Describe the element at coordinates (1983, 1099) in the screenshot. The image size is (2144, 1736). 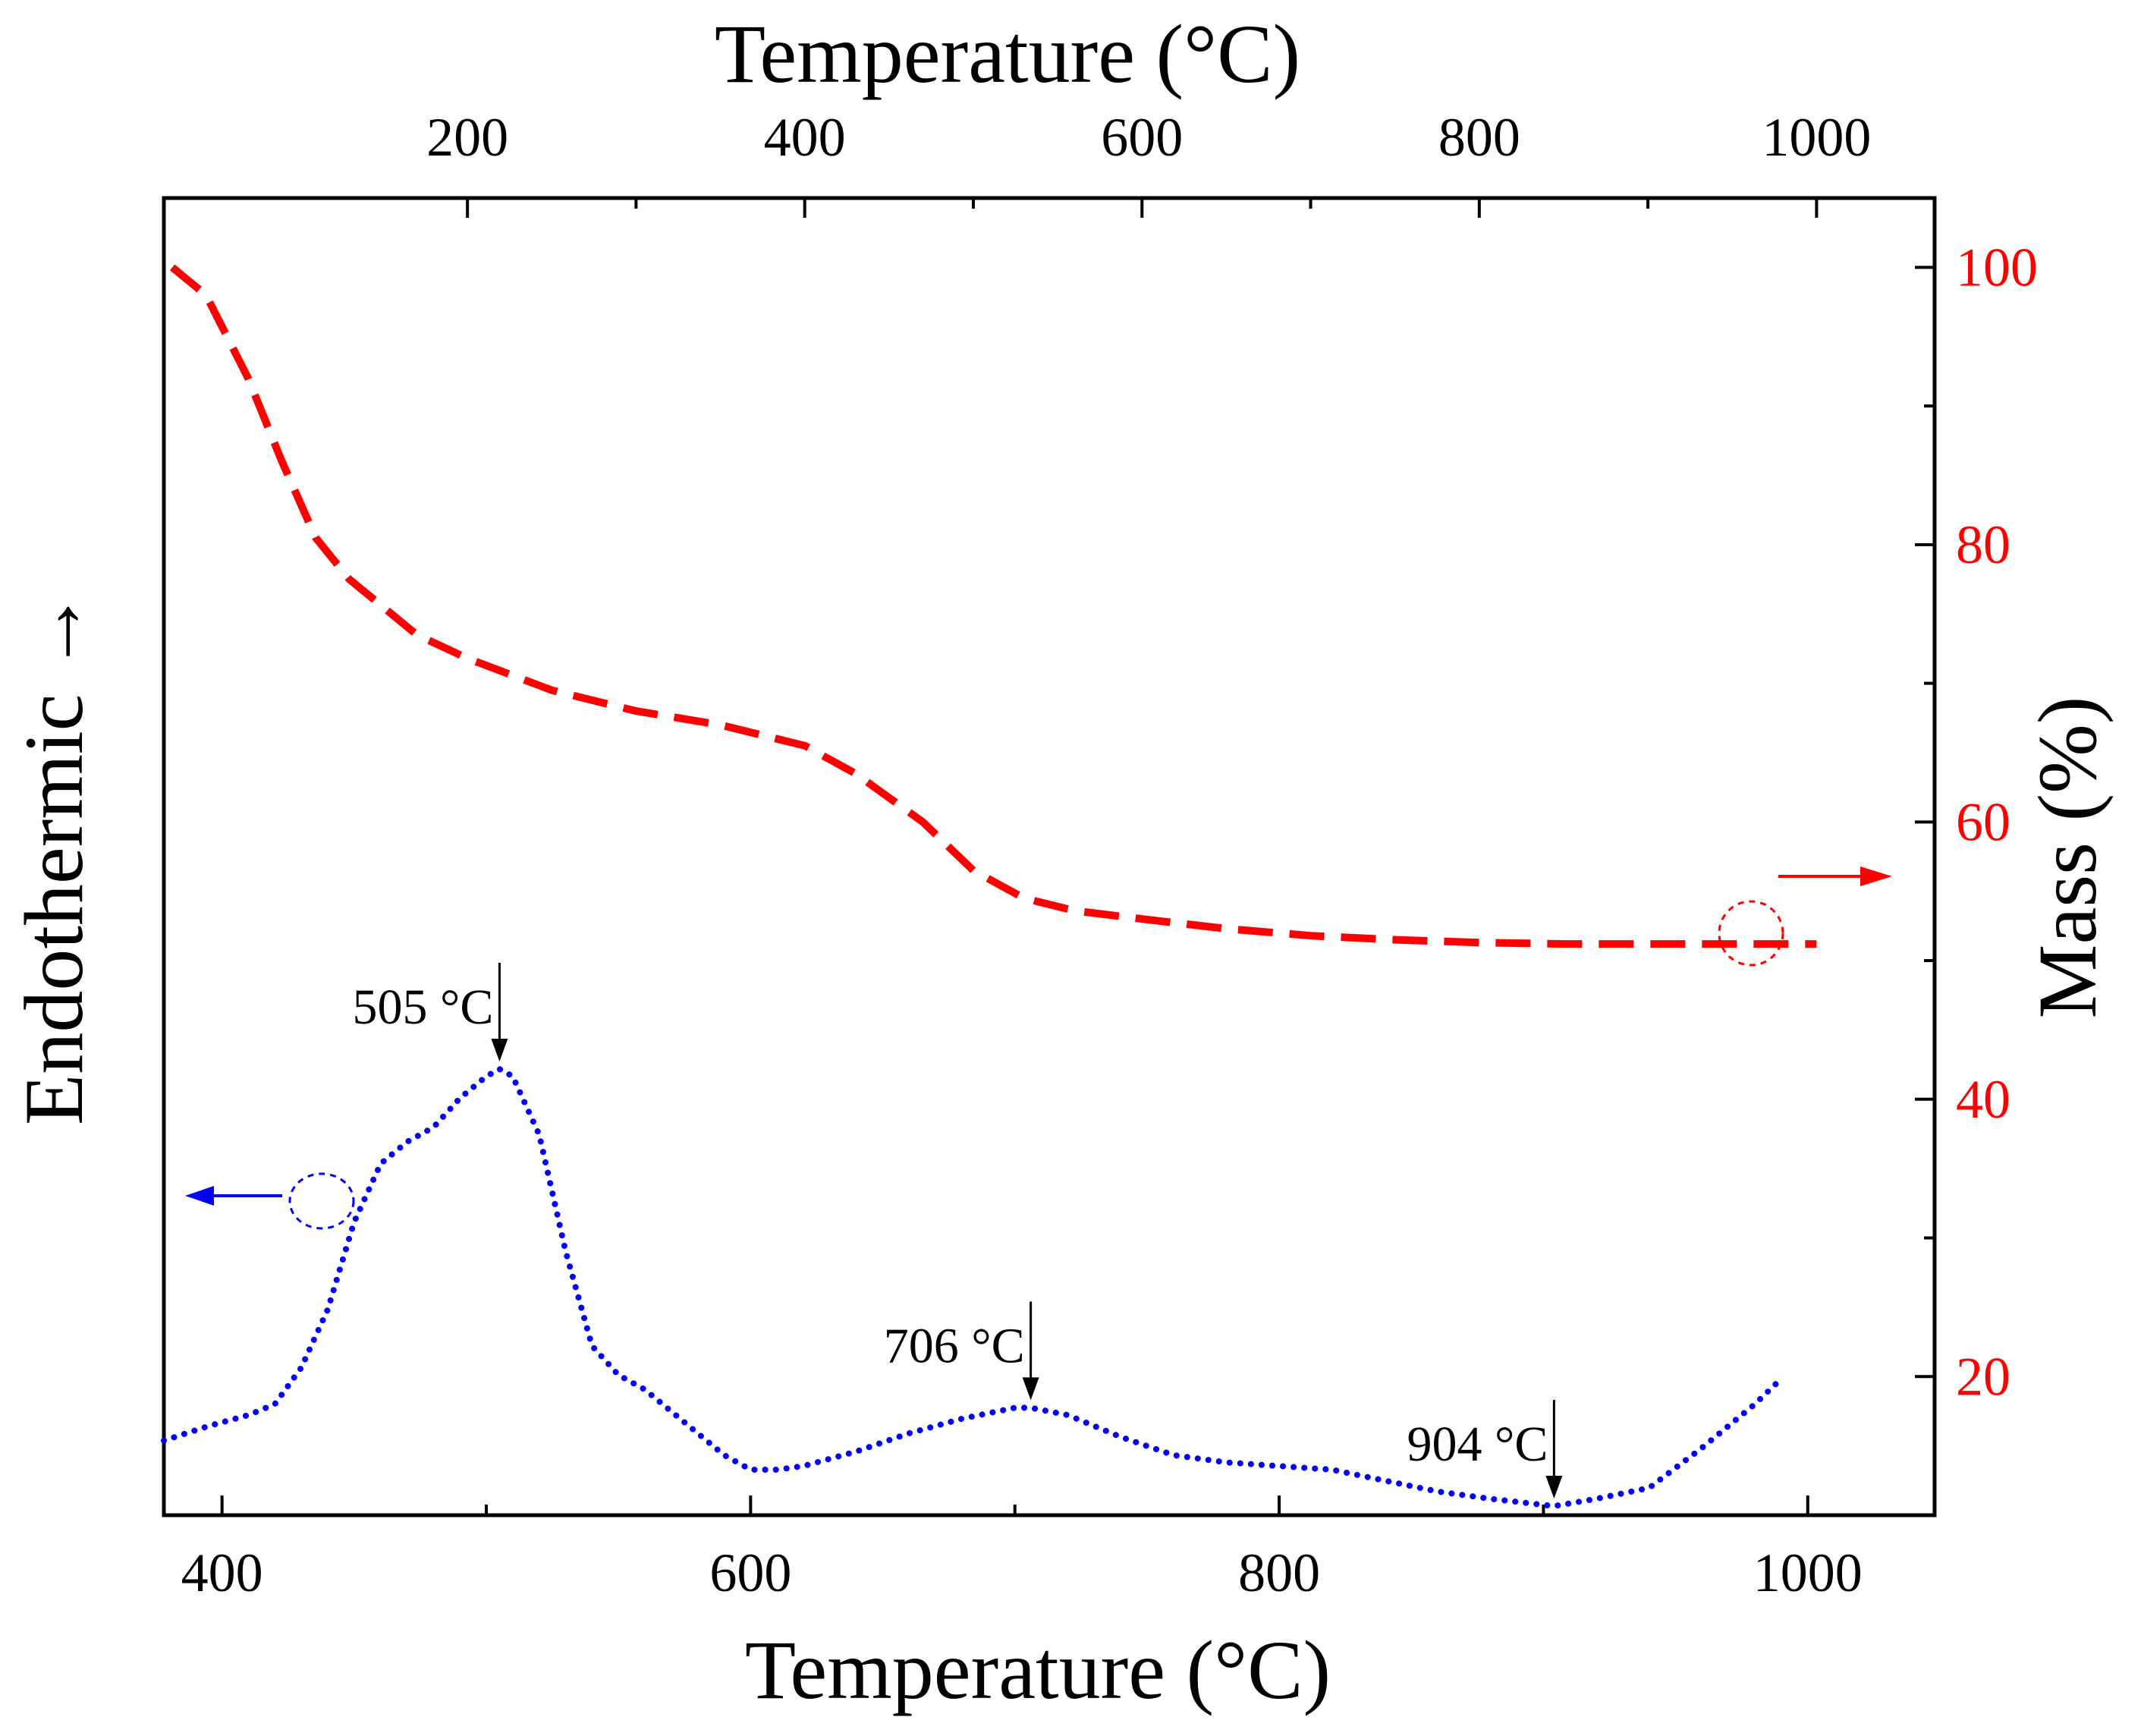
I see `right-tick-label: 40` at that location.